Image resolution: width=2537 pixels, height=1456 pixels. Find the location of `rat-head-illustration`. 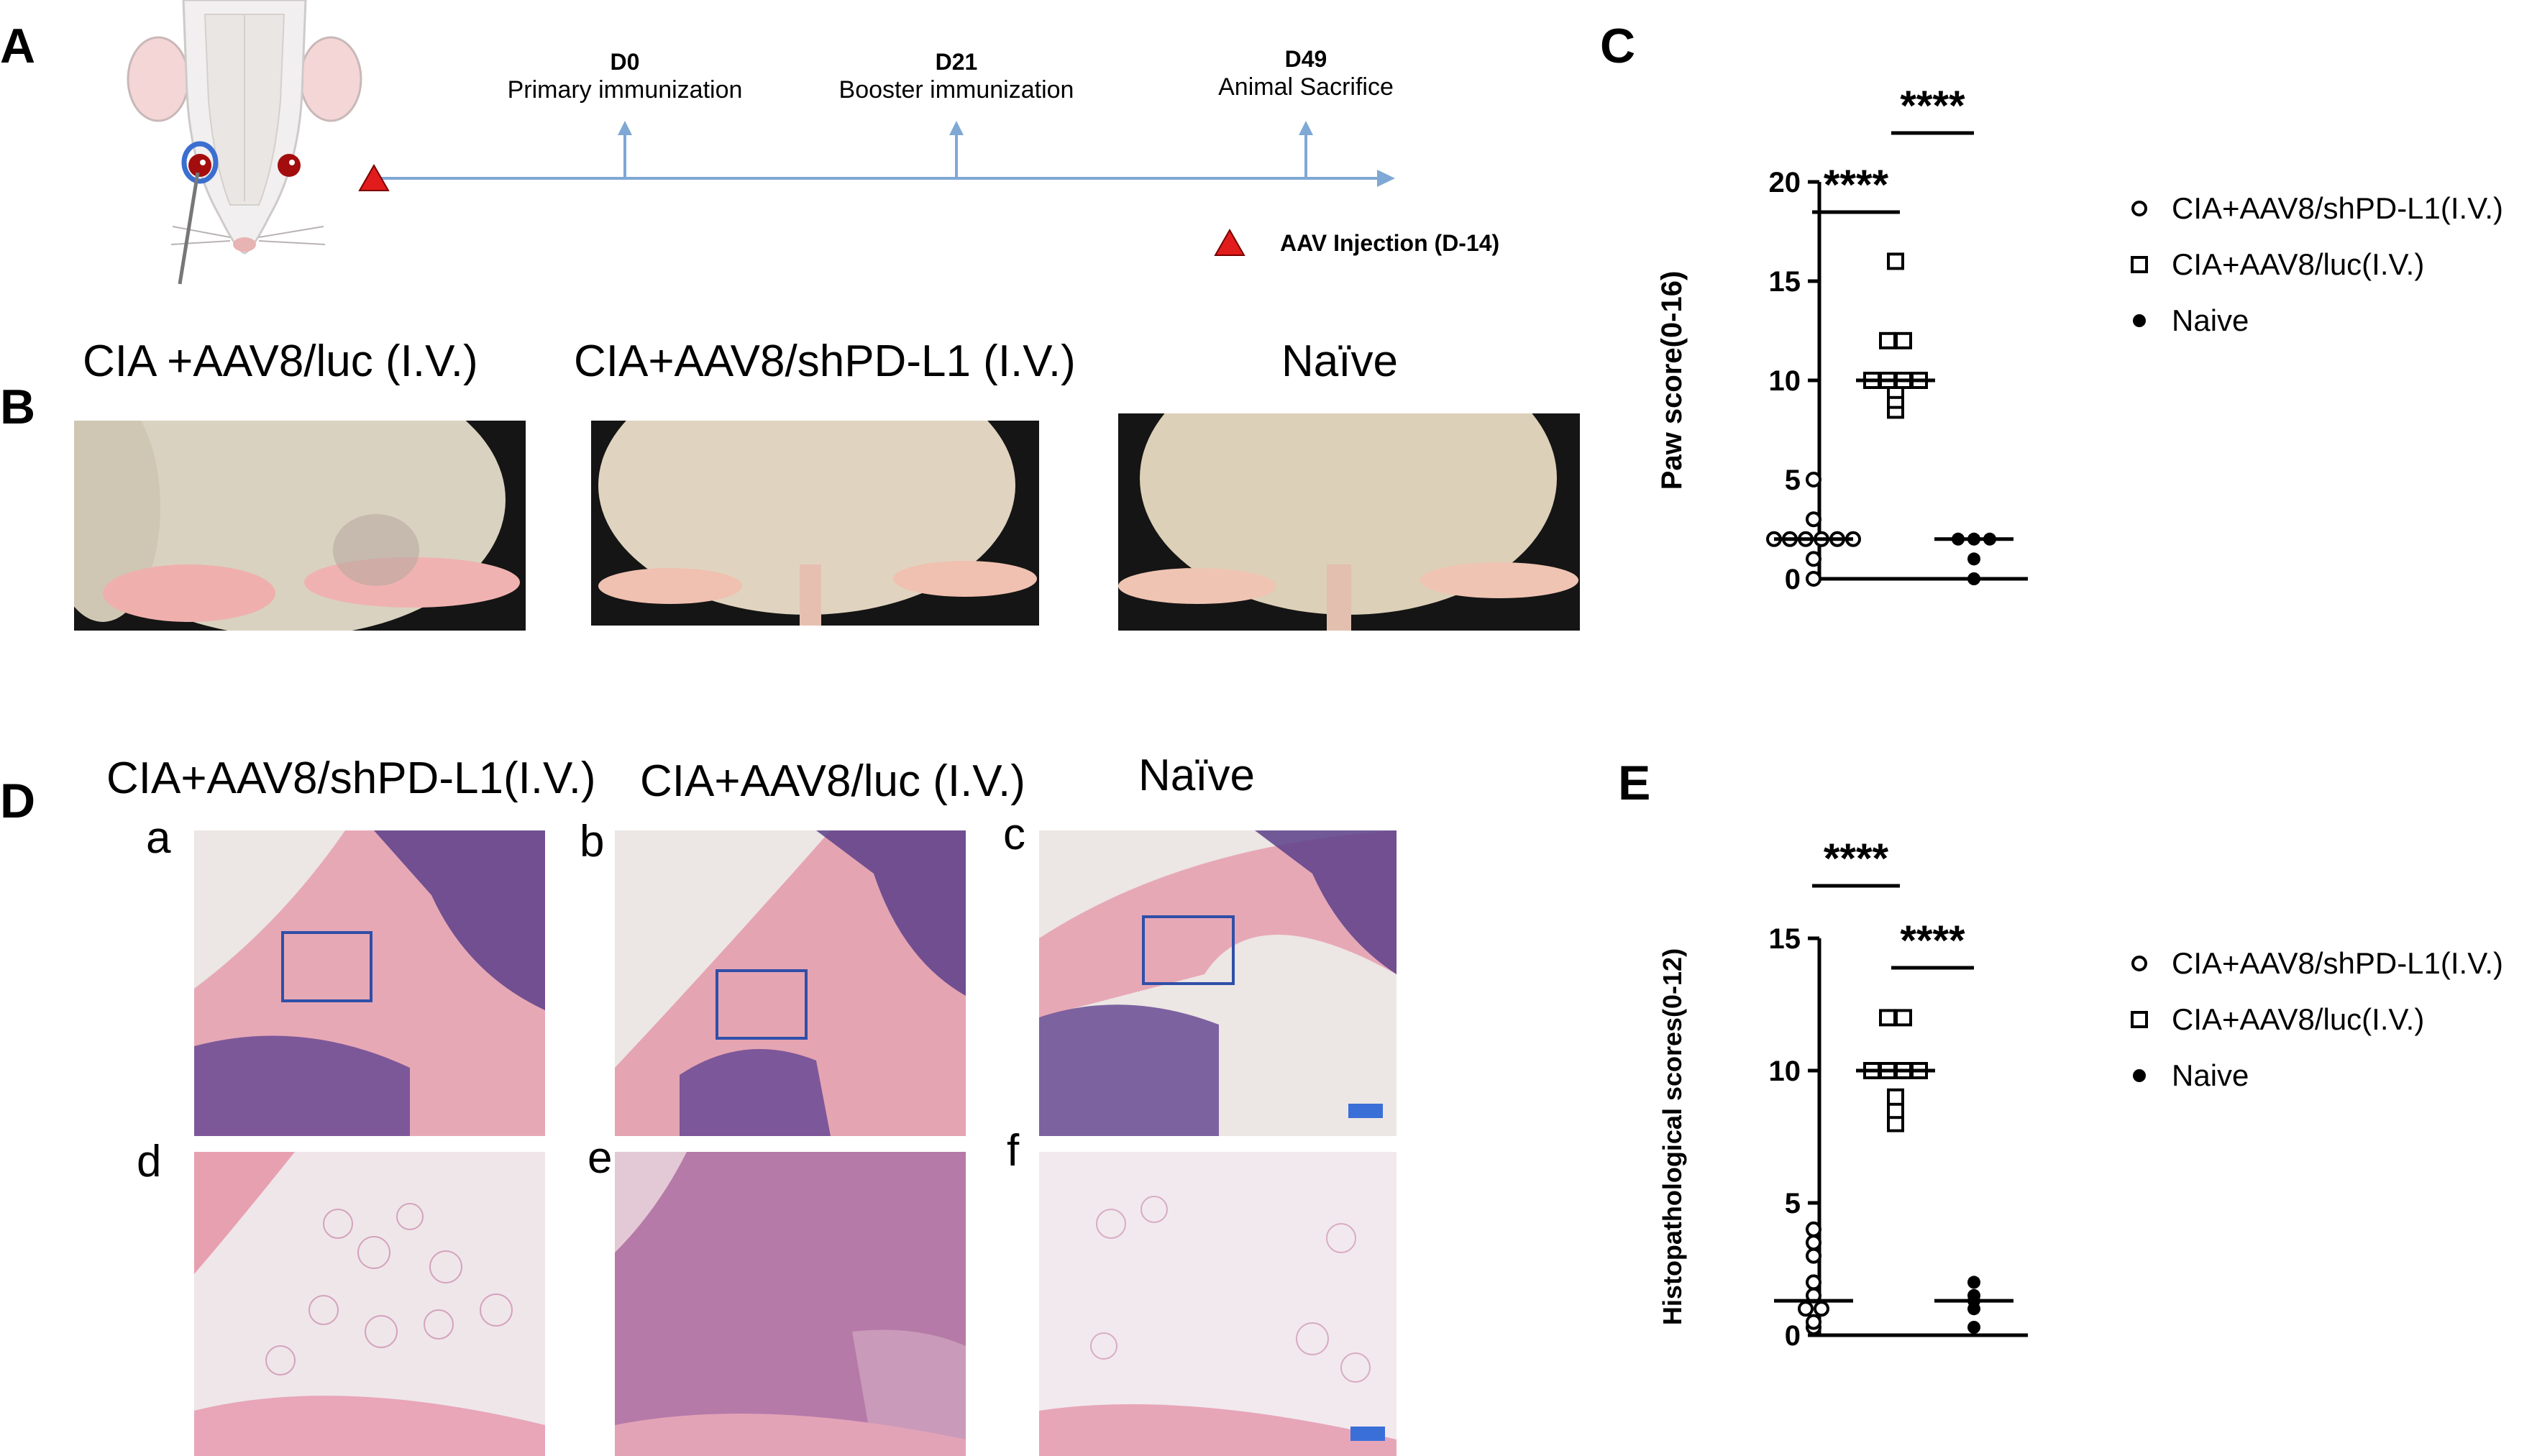

rat-head-illustration is located at coordinates (244, 144).